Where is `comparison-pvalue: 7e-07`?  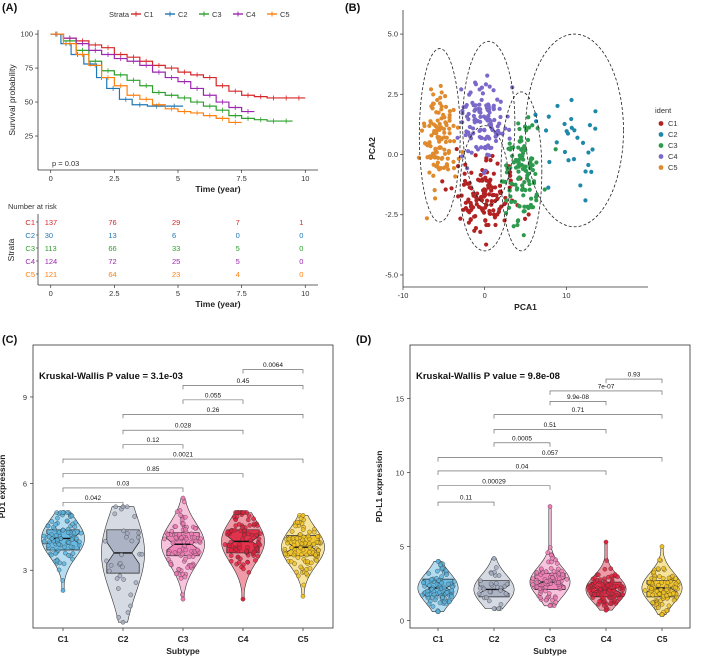
comparison-pvalue: 7e-07 is located at coordinates (606, 386).